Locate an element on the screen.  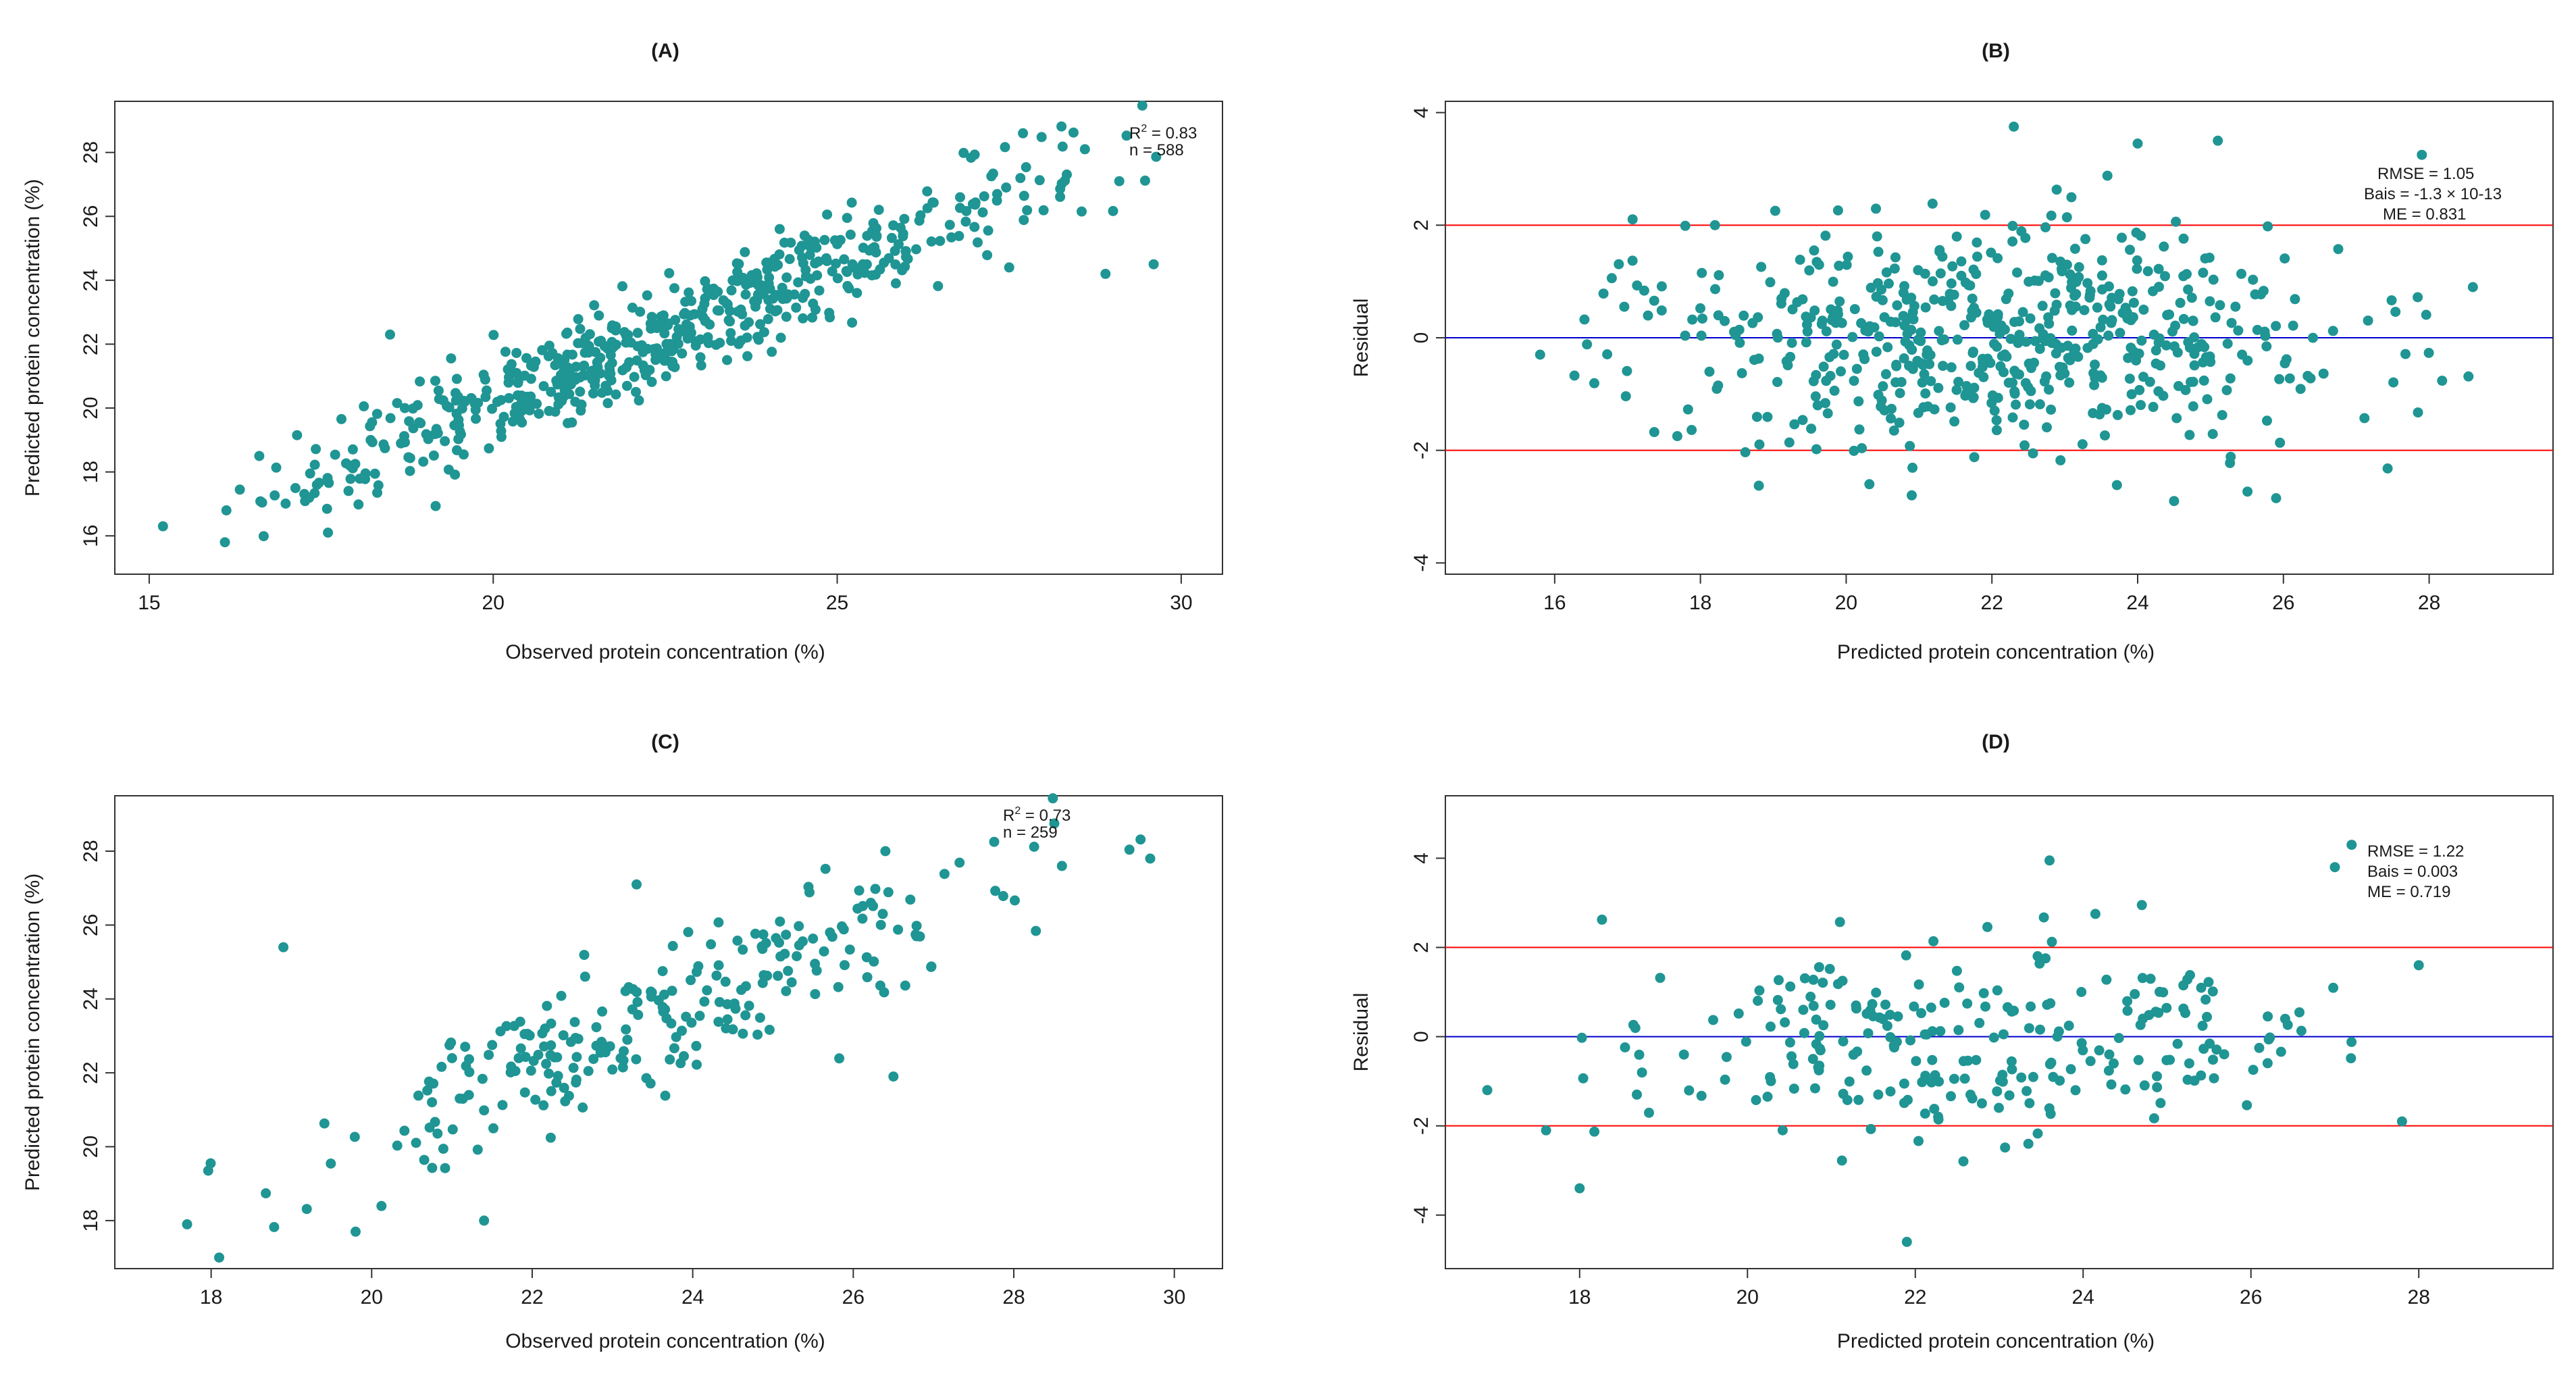
panel-b-points is located at coordinates (2006, 314).